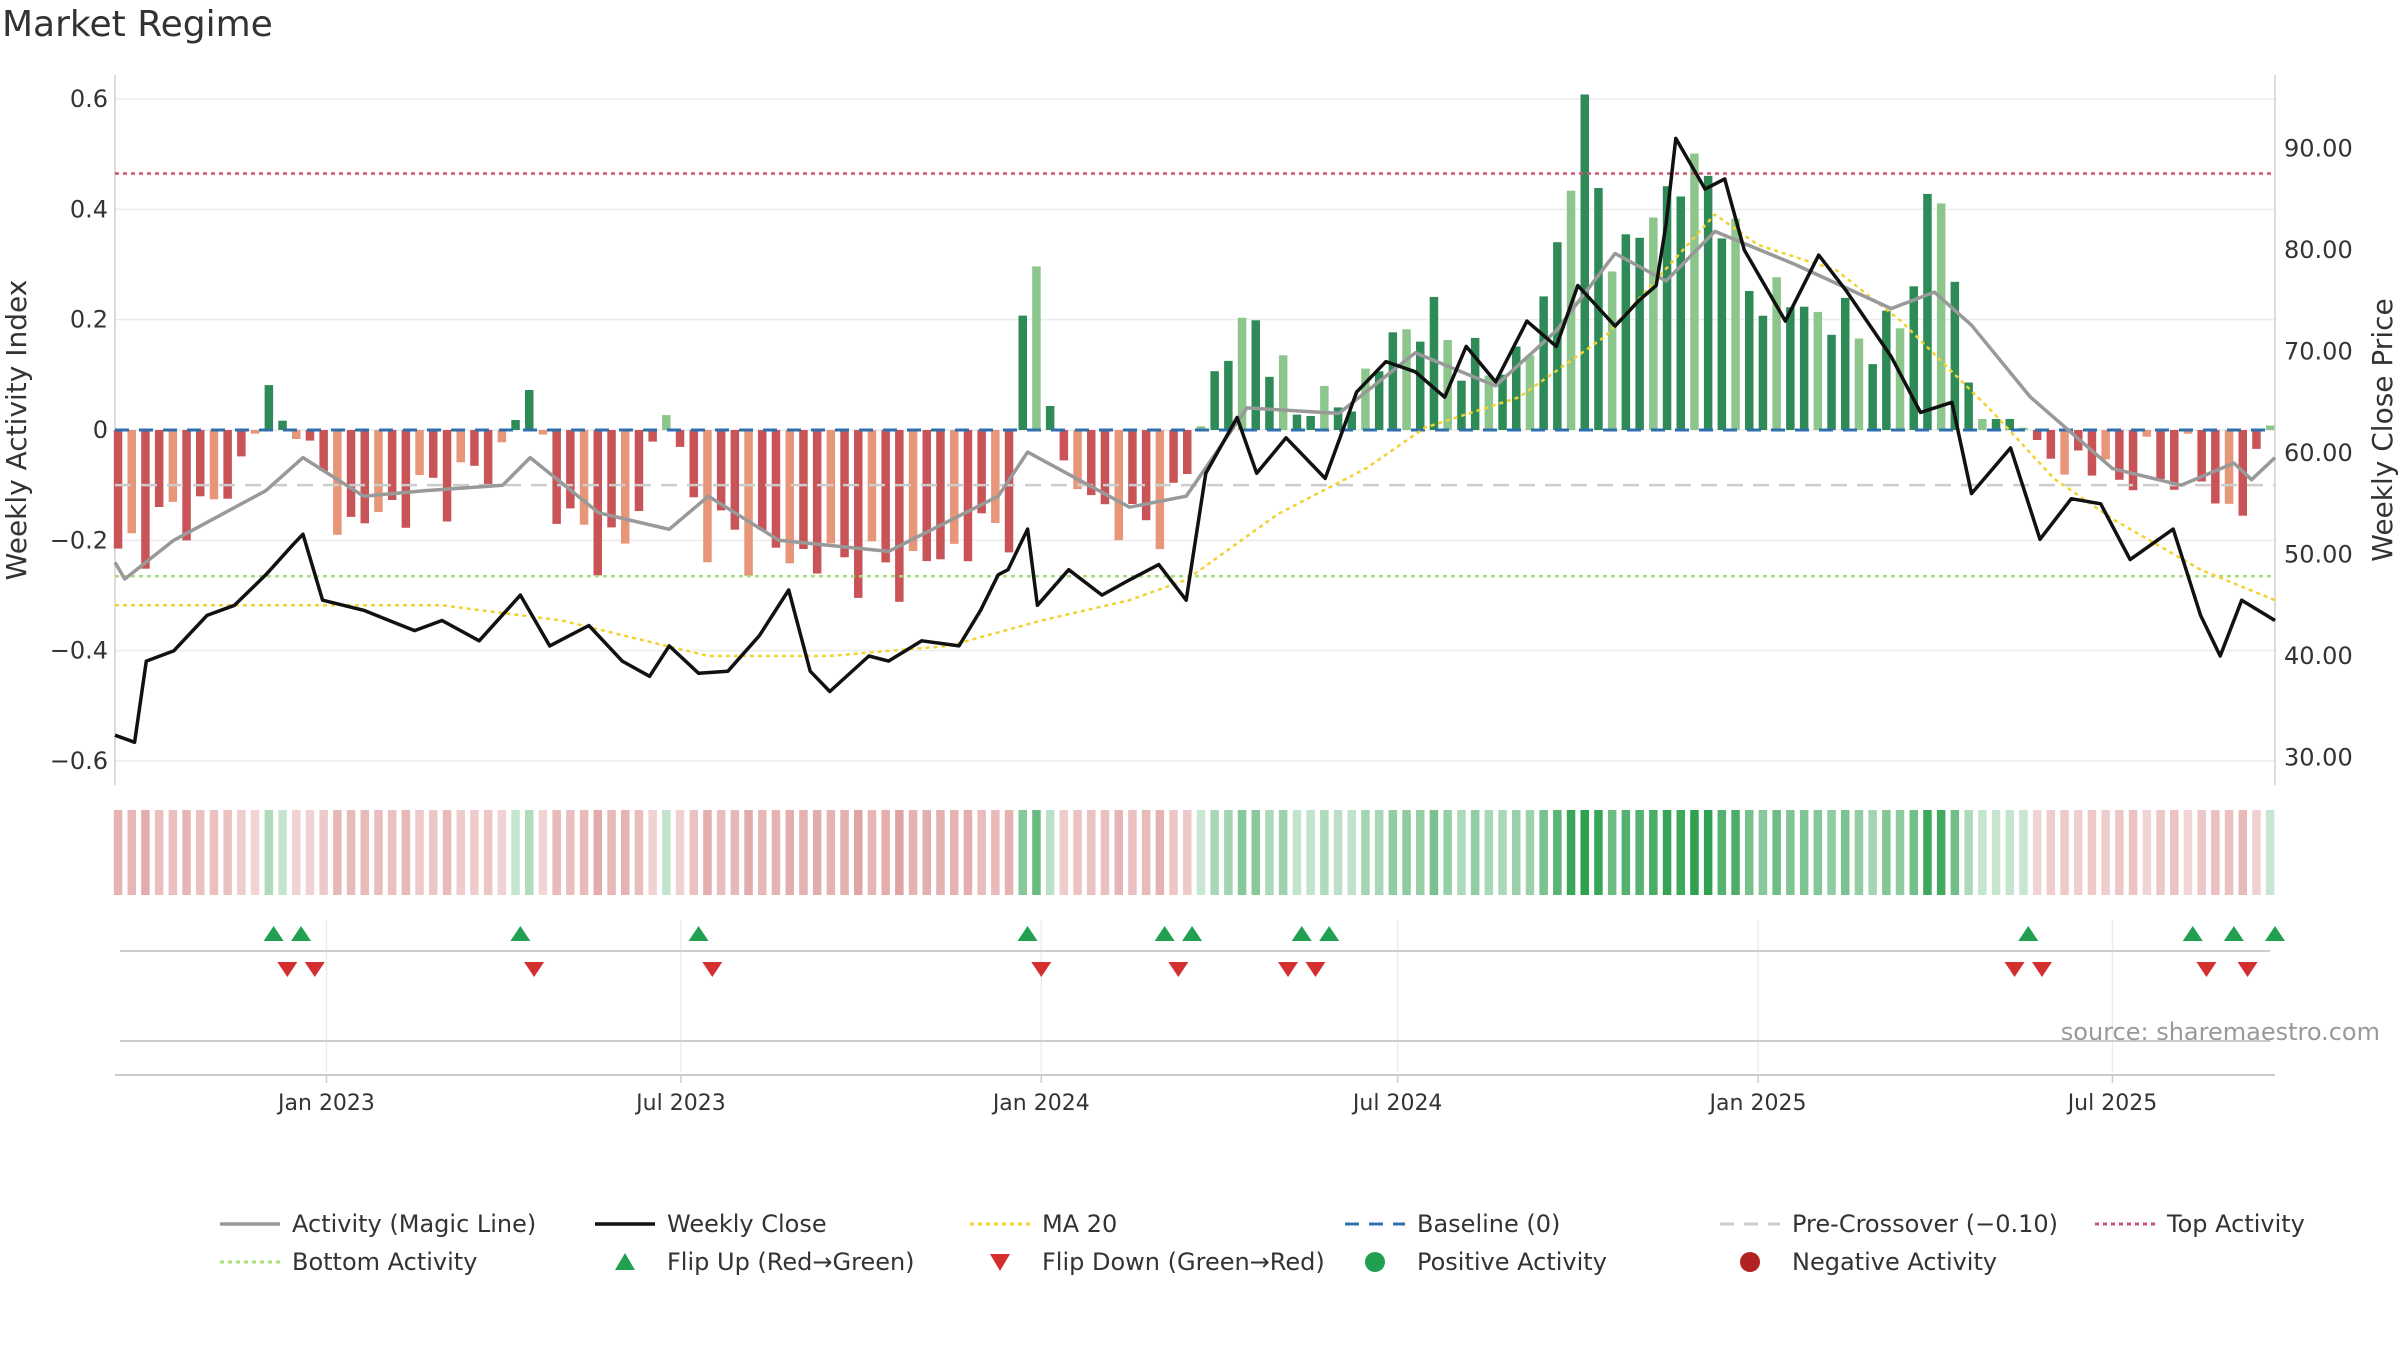 This screenshot has height=1350, width=2400. What do you see at coordinates (1043, 1224) in the screenshot?
I see `legend-item: MA 20` at bounding box center [1043, 1224].